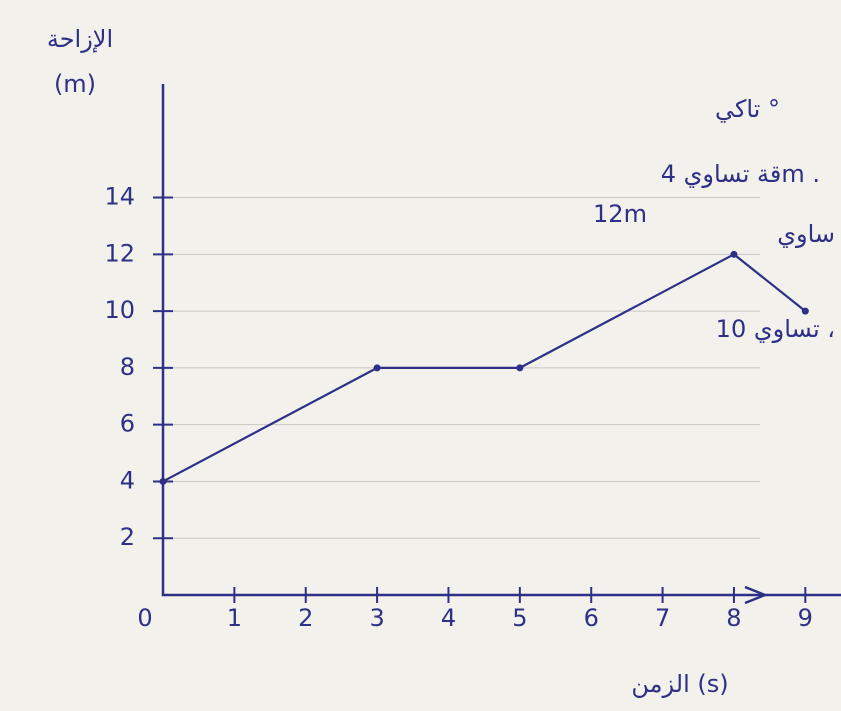 This screenshot has width=841, height=711. I want to click on y-axis-unit: (m), so click(75, 84).